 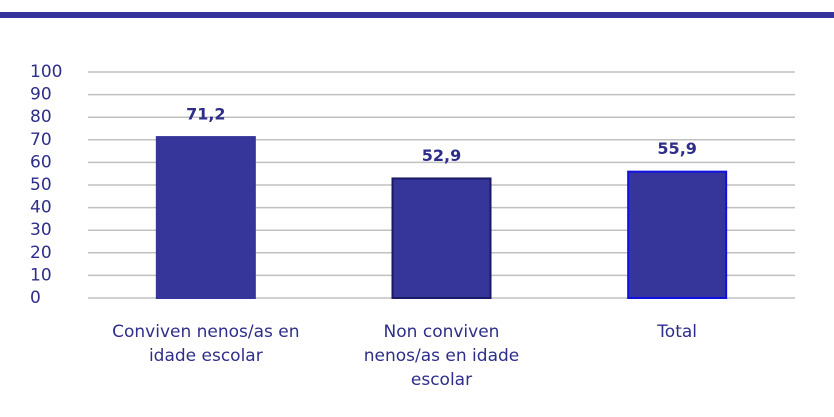 What do you see at coordinates (677, 332) in the screenshot?
I see `x-tick-label: Total` at bounding box center [677, 332].